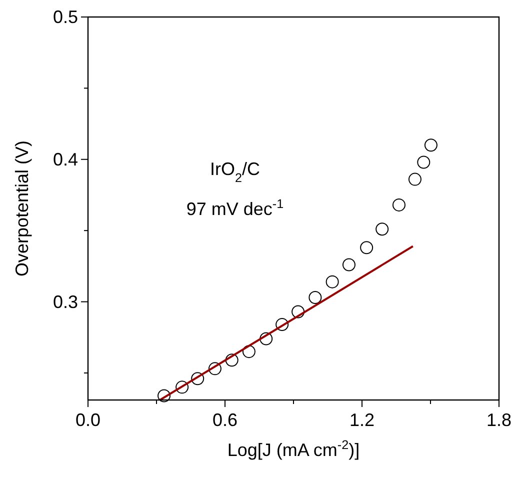 The height and width of the screenshot is (478, 525). What do you see at coordinates (88, 420) in the screenshot?
I see `x-tick-label: 0.0` at bounding box center [88, 420].